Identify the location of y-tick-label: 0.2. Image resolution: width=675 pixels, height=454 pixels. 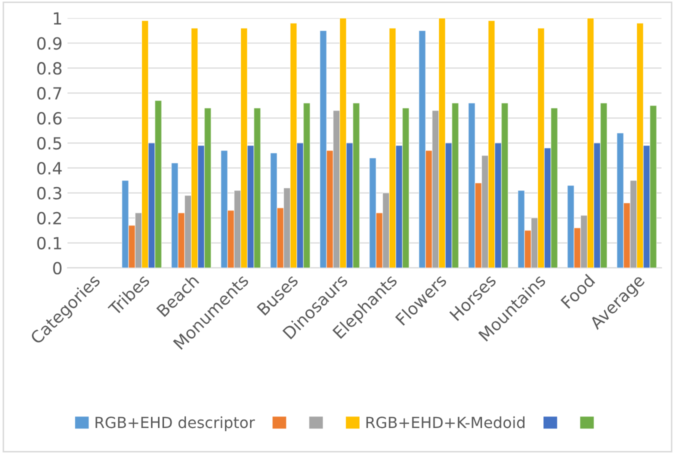
(49, 218).